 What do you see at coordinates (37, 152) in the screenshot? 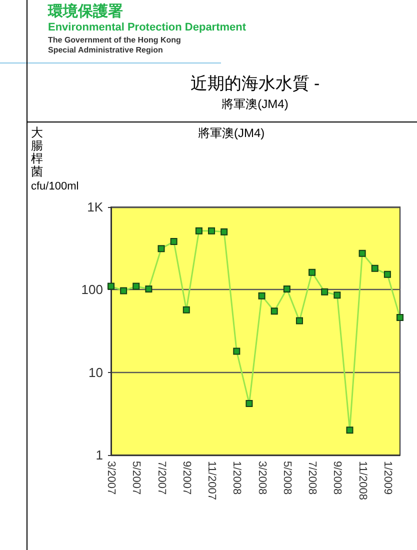
I see `y-axis-title: 大腸桿菌` at bounding box center [37, 152].